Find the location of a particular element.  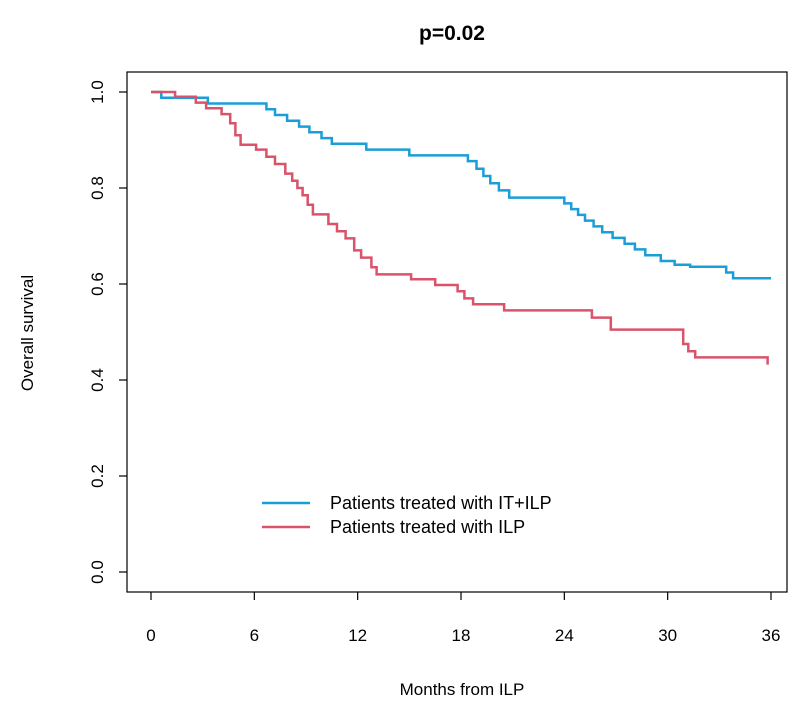

y-tick-label: 0.2 is located at coordinates (97, 476).